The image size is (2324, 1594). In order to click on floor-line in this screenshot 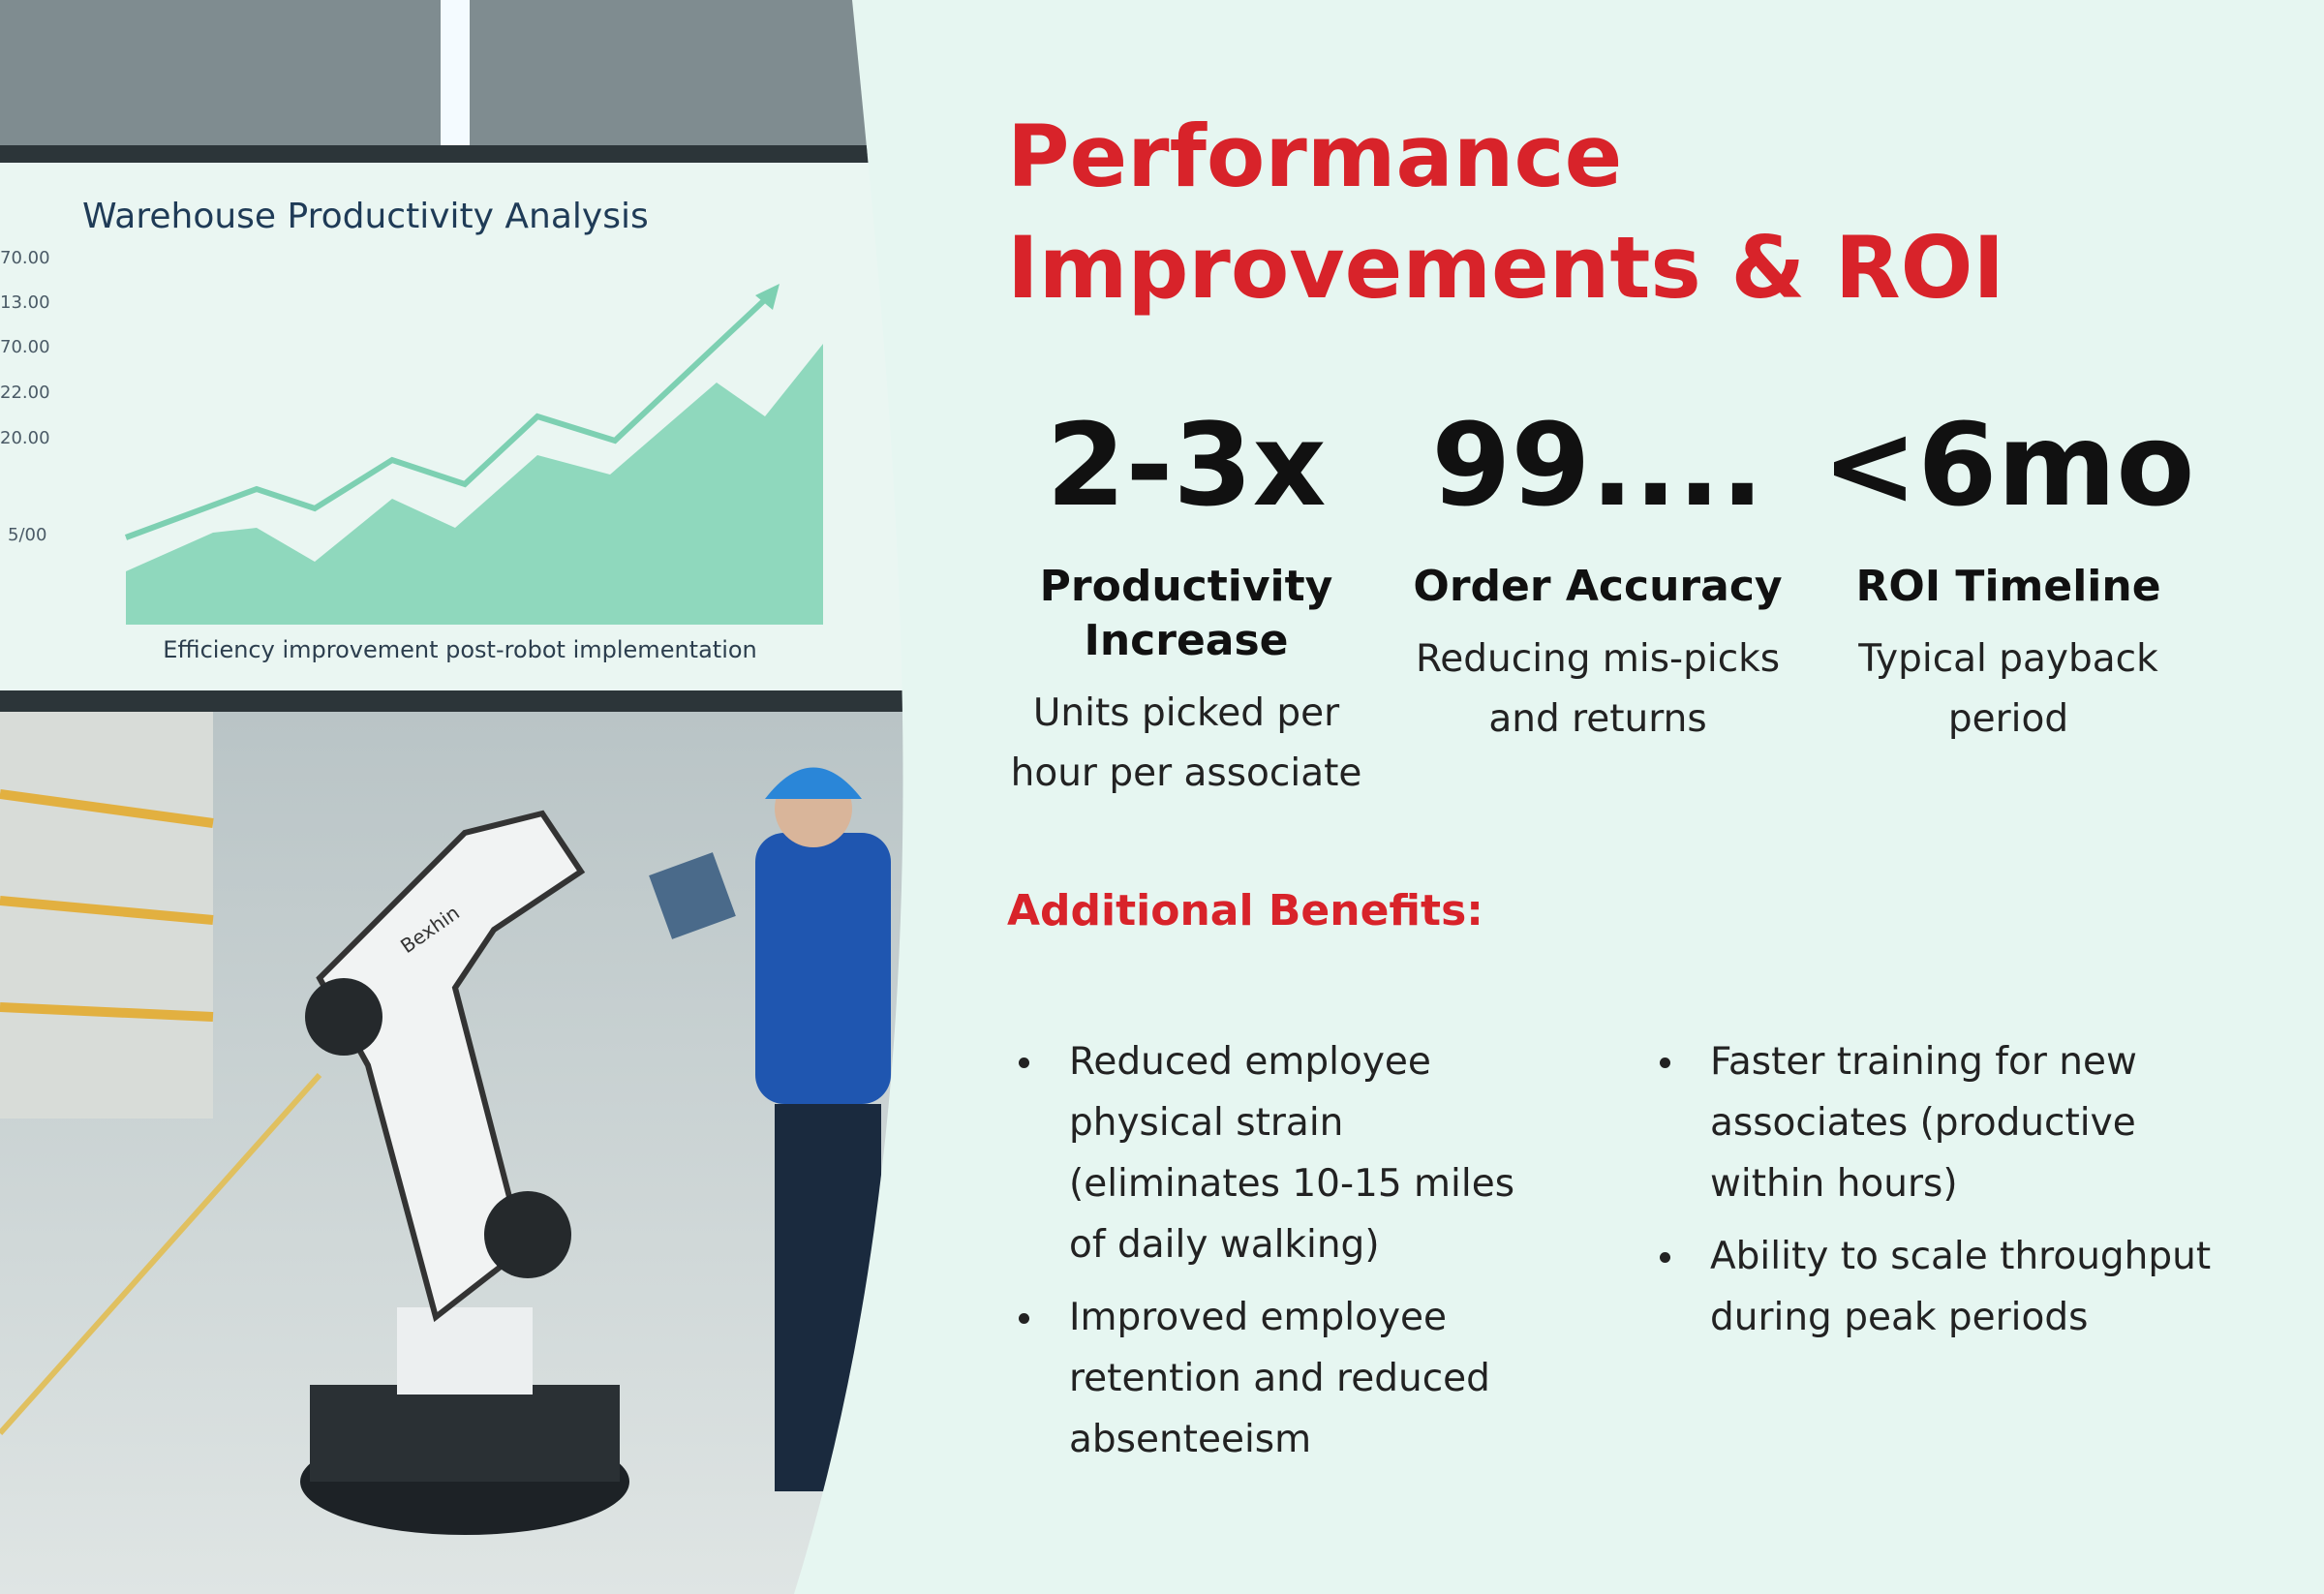, I will do `click(161, 1254)`.